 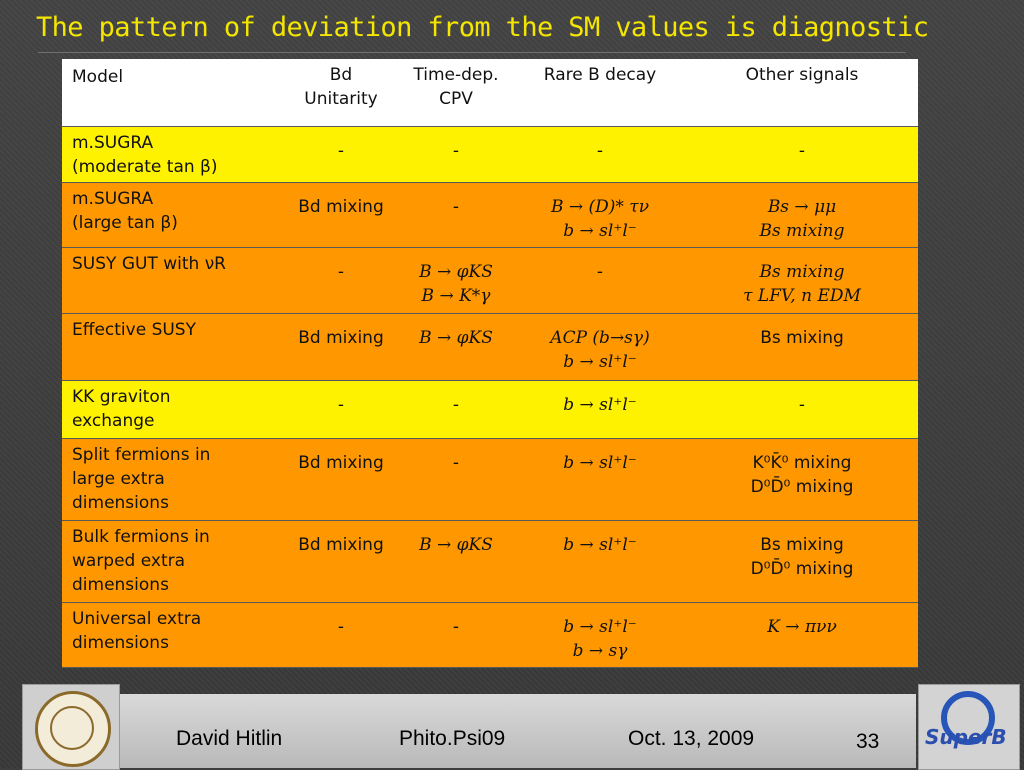 I want to click on superb-logo: SuperB, so click(x=969, y=727).